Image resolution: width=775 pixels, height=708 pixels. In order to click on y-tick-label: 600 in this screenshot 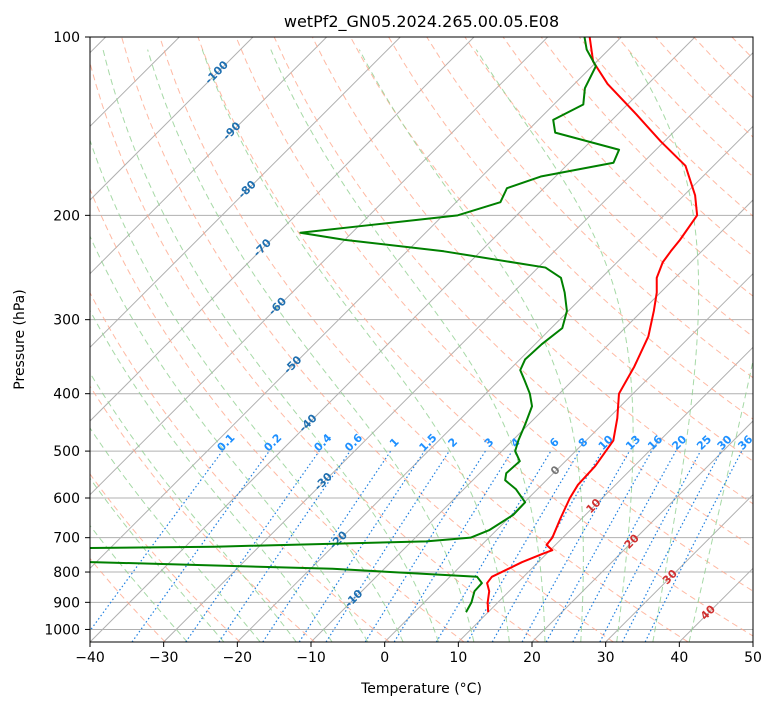, I will do `click(66, 499)`.